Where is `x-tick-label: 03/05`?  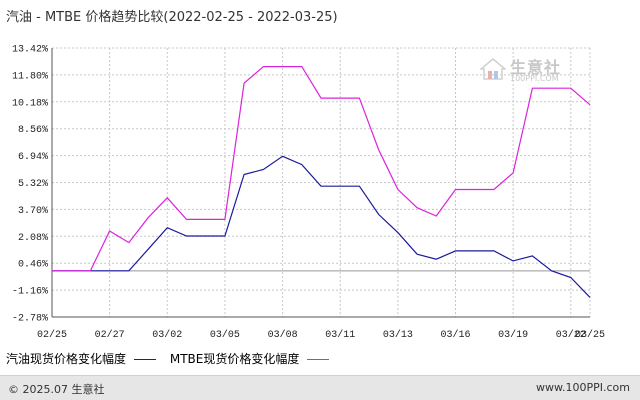
x-tick-label: 03/05 is located at coordinates (225, 335).